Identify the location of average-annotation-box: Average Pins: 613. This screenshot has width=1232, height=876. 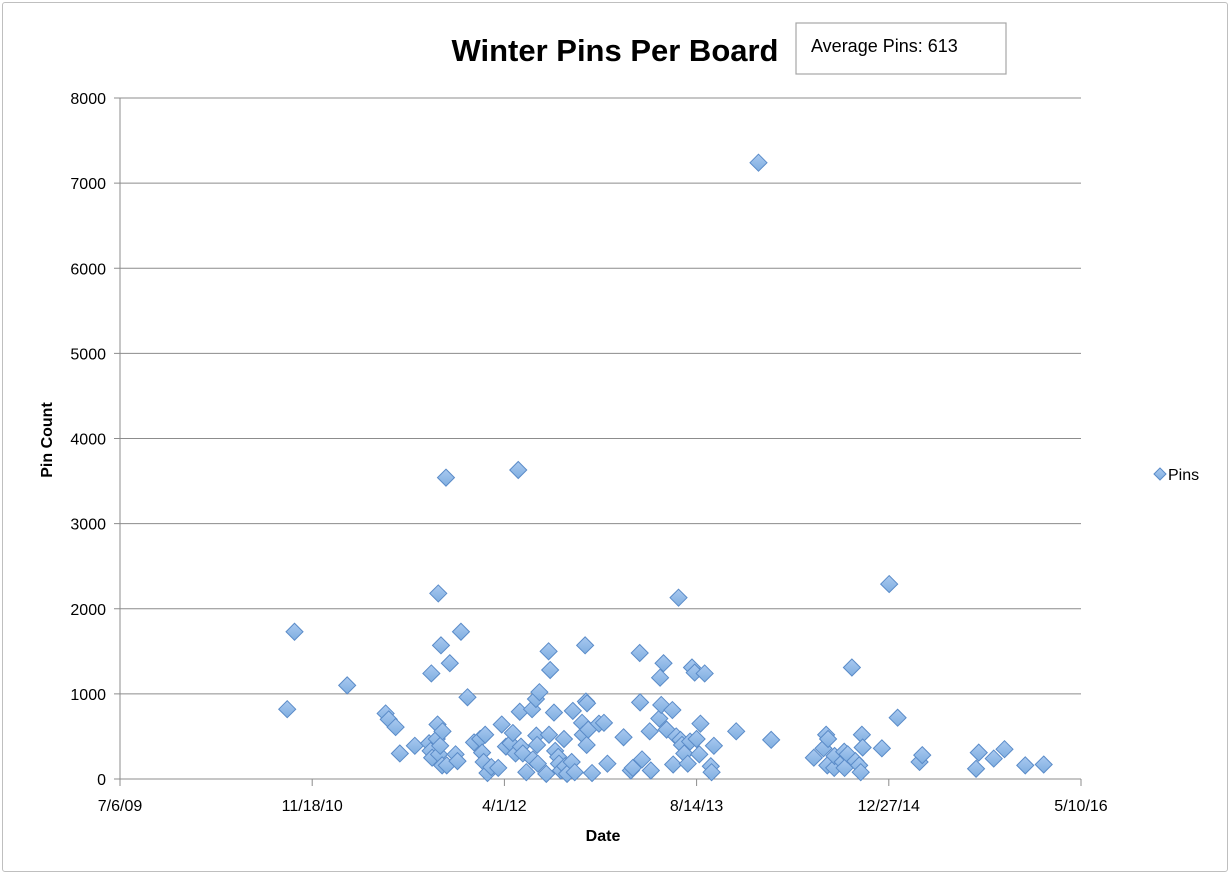
(901, 48).